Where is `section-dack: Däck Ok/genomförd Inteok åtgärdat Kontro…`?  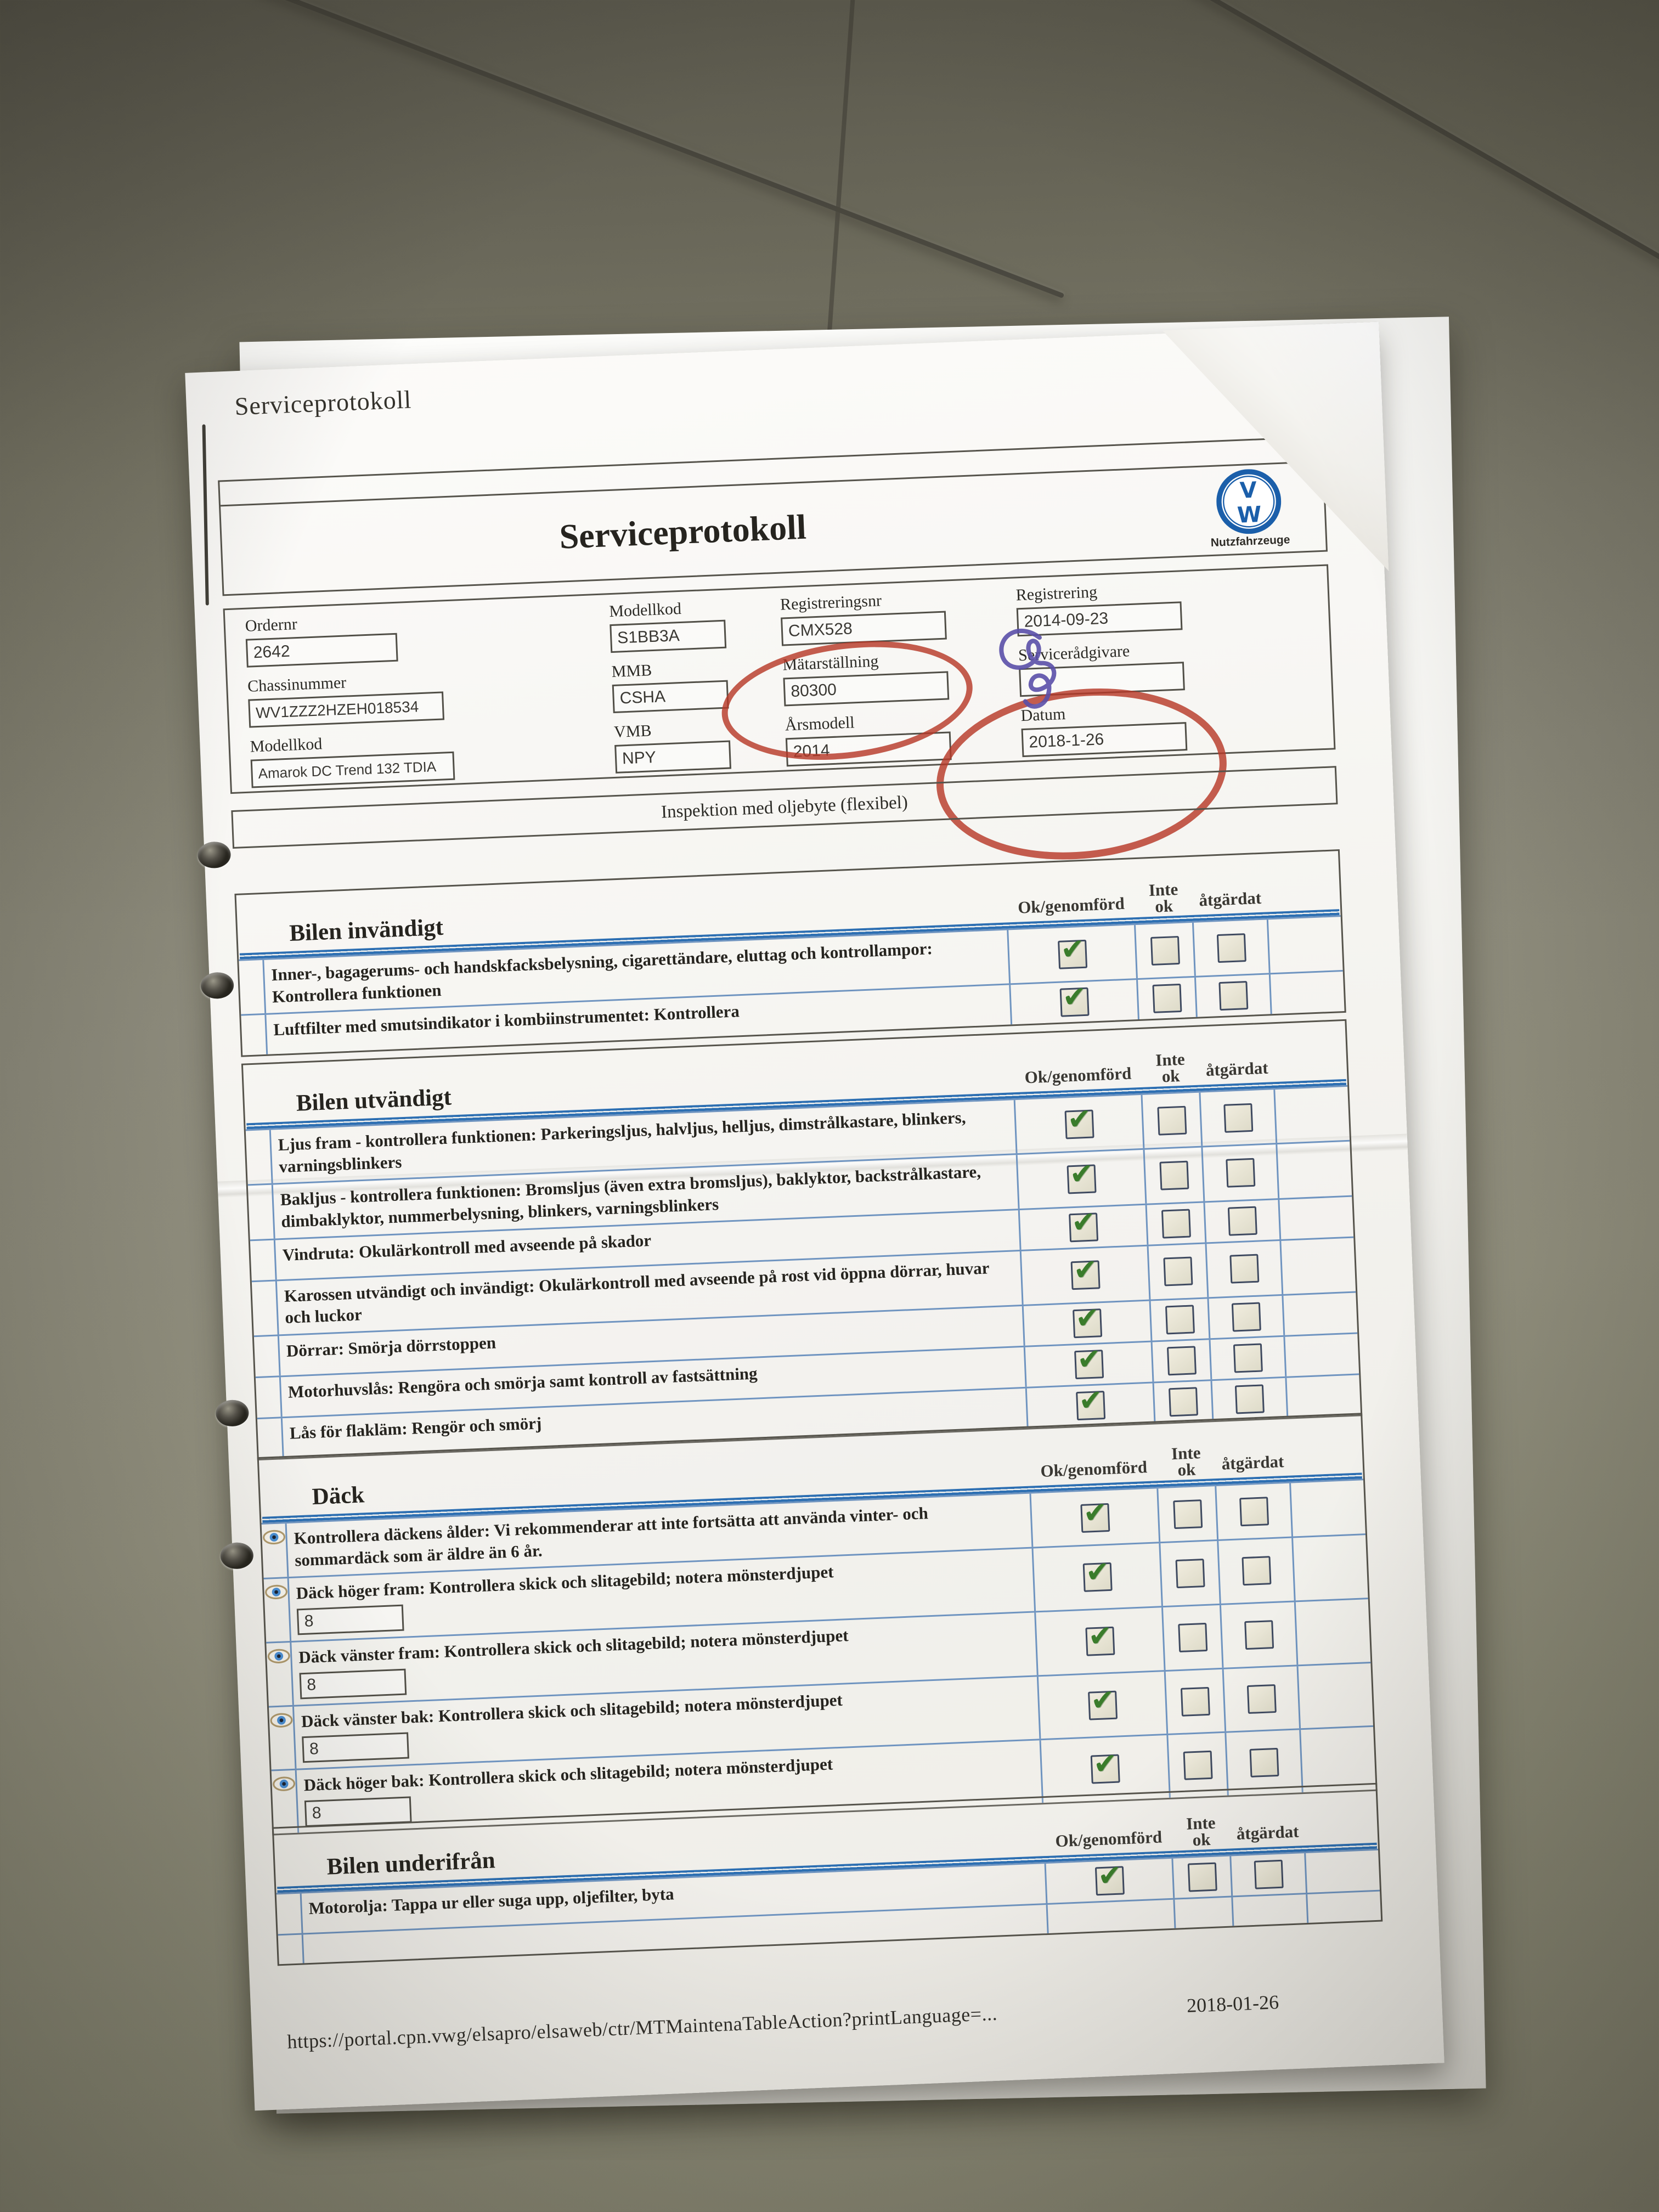
section-dack: Däck Ok/genomförd Inteok åtgärdat Kontro… is located at coordinates (818, 1624).